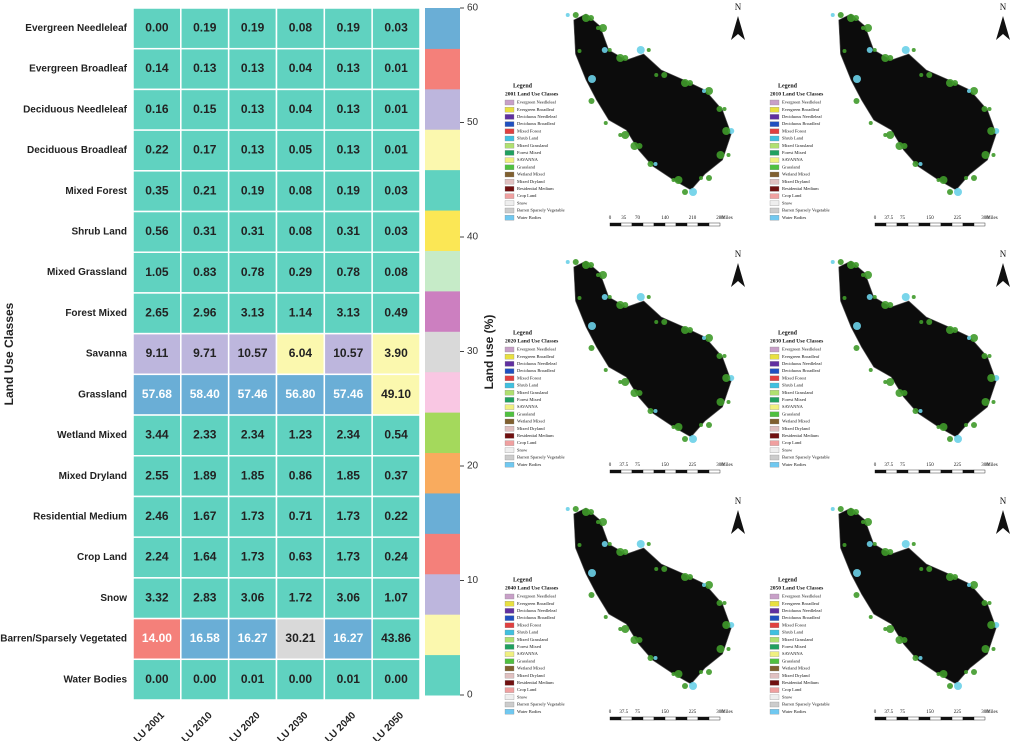  Describe the element at coordinates (205, 557) in the screenshot. I see `cell-label: 1.64` at that location.